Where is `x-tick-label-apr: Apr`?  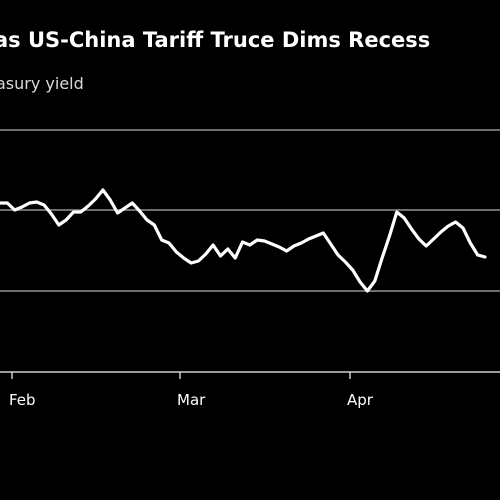 x-tick-label-apr: Apr is located at coordinates (360, 400).